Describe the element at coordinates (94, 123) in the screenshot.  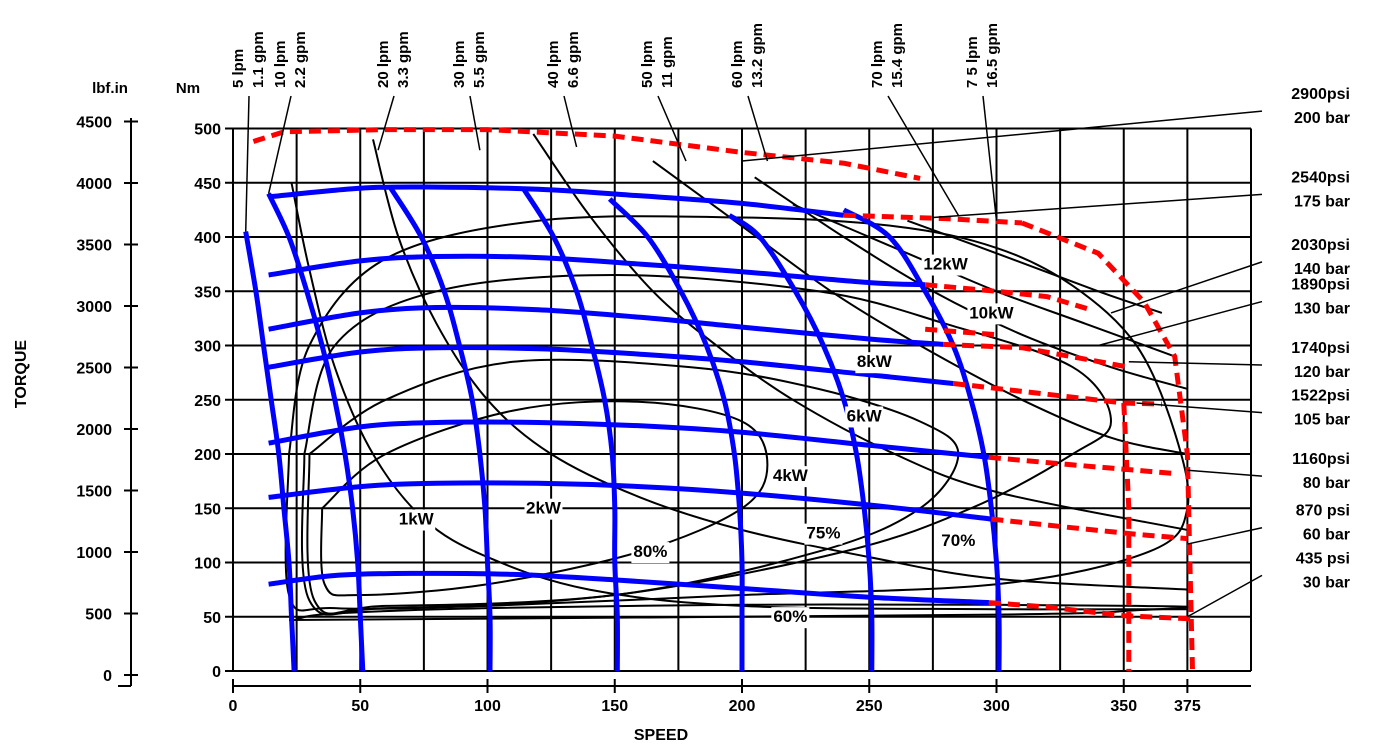
I see `lbf-tick-label: 4500` at that location.